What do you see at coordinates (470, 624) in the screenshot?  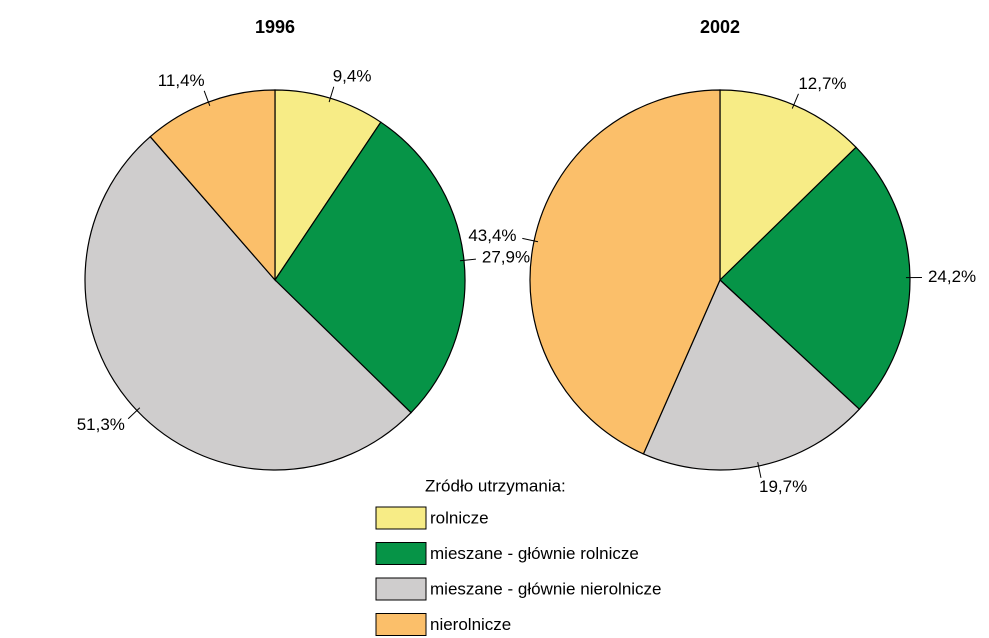 I see `legend-label: nierolnicze` at bounding box center [470, 624].